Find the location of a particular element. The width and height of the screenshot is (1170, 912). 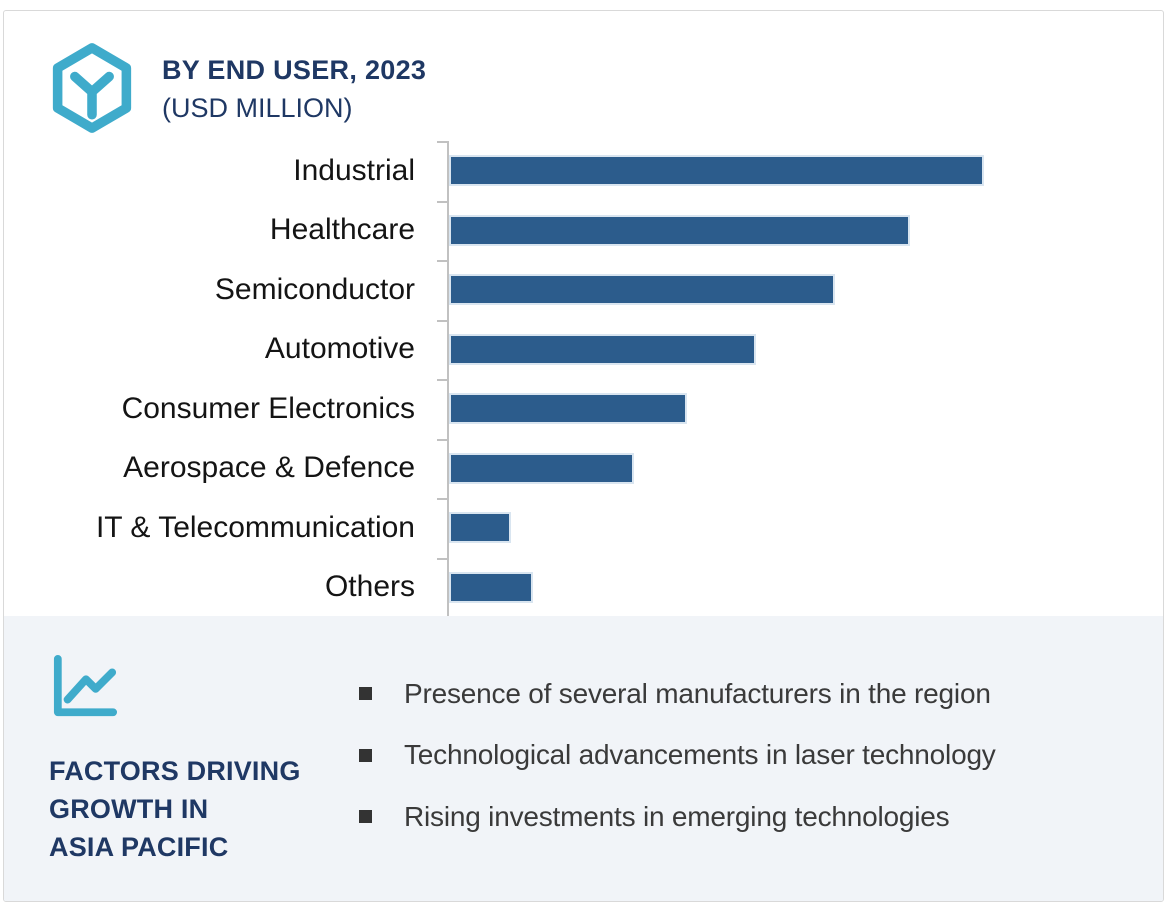

bar-automotive is located at coordinates (602, 349).